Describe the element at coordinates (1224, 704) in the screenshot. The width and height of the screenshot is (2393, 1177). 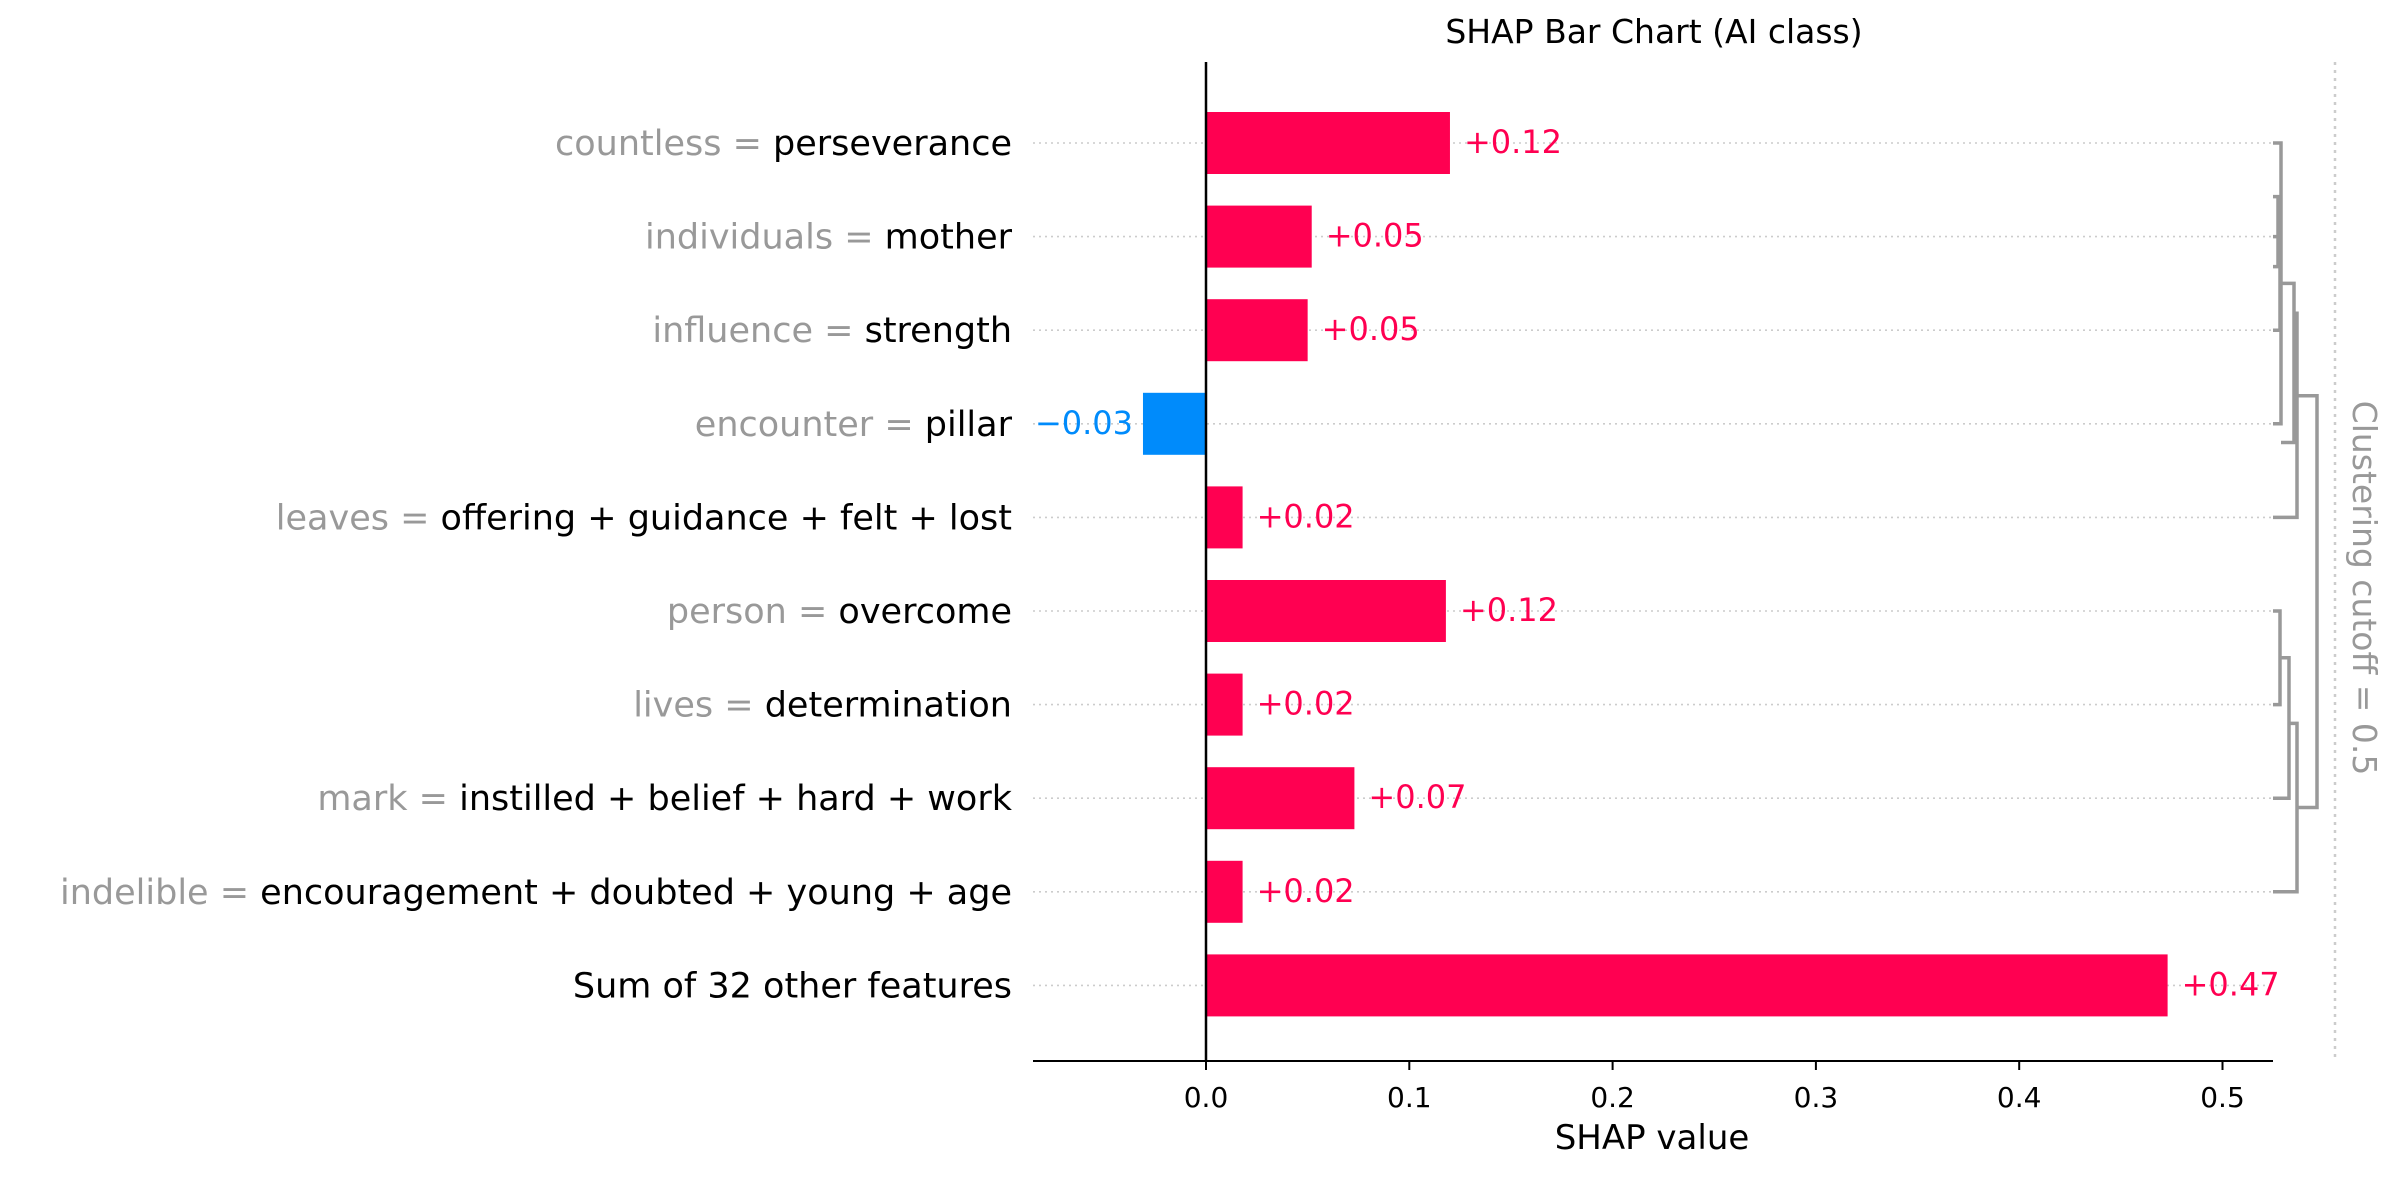
I see `bar-lives` at that location.